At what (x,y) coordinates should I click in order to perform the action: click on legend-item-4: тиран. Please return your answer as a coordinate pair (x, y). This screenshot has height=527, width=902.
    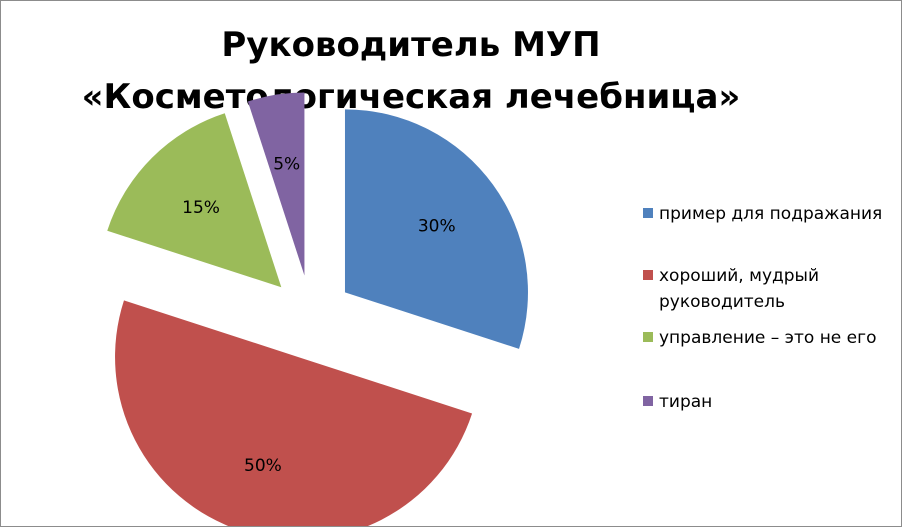
    Looking at the image, I should click on (768, 402).